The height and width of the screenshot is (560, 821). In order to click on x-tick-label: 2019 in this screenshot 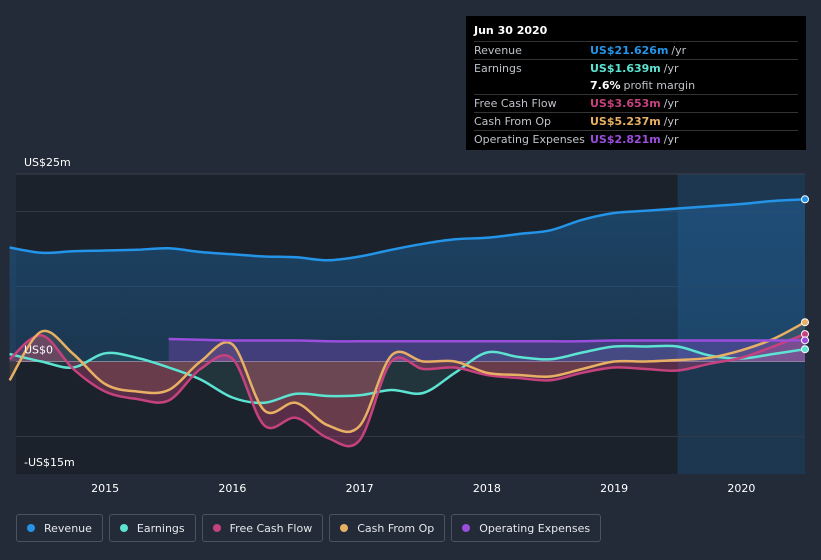, I will do `click(614, 488)`.